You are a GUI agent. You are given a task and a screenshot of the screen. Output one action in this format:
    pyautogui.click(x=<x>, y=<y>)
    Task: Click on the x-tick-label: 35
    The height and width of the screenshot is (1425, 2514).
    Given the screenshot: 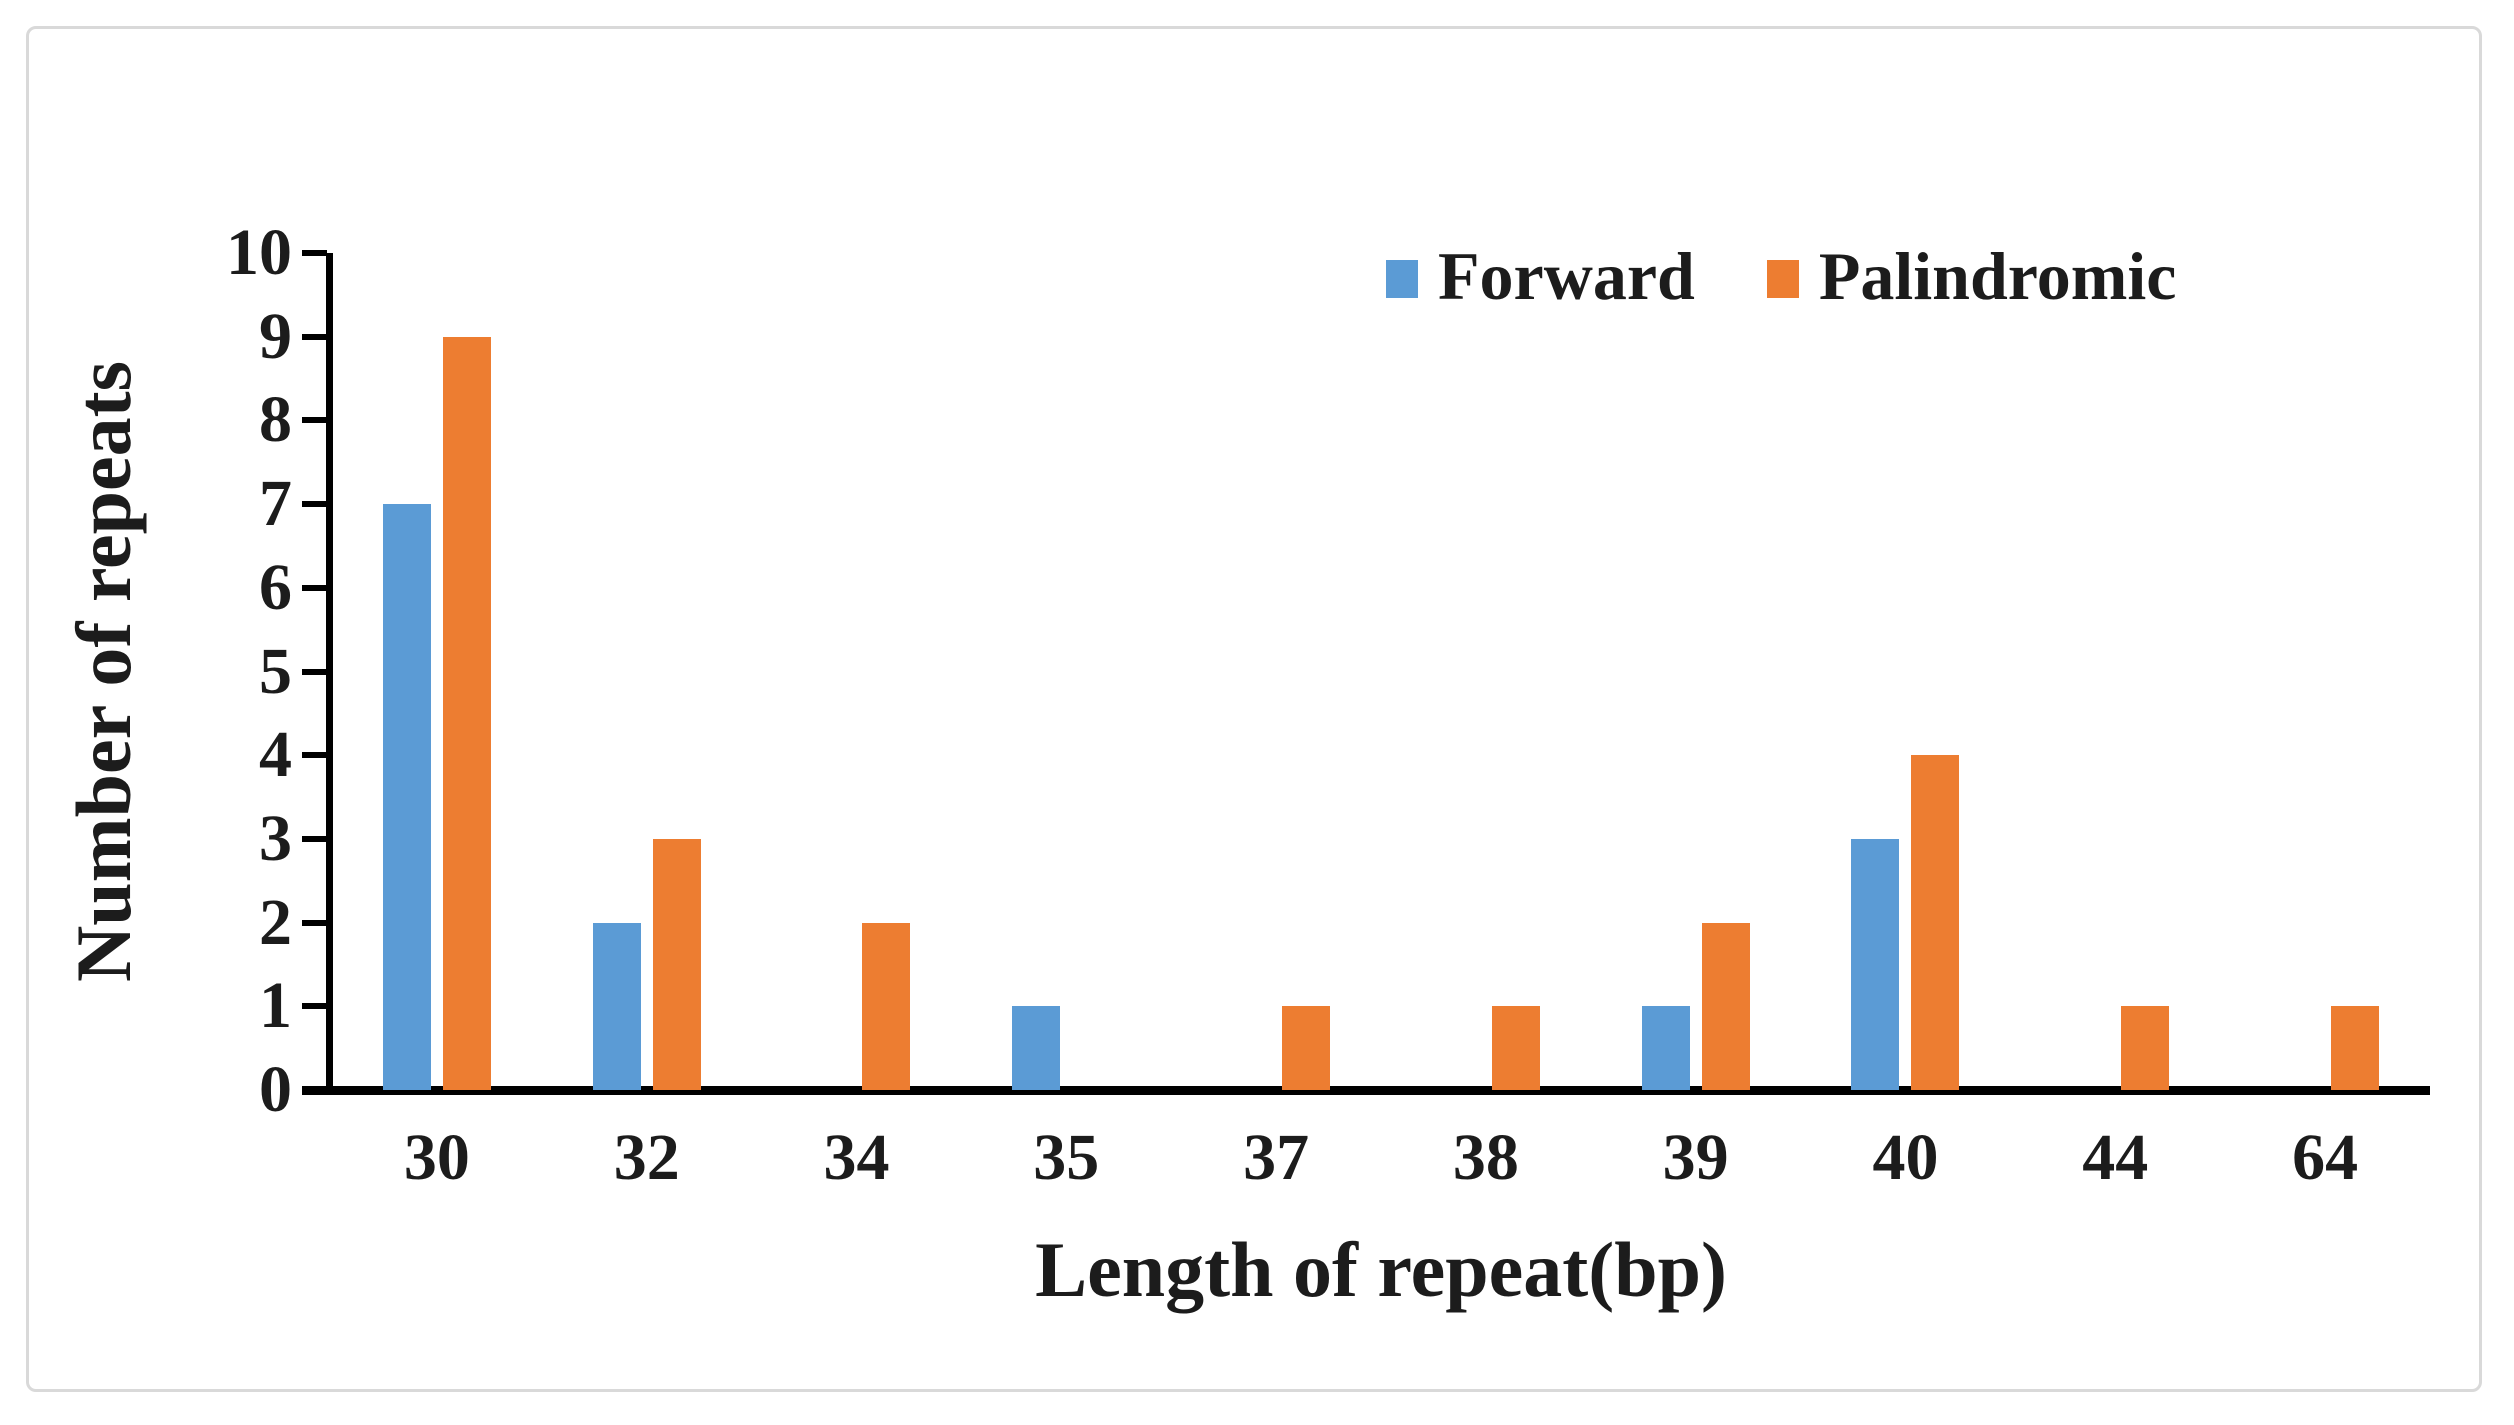 What is the action you would take?
    pyautogui.click(x=1066, y=1157)
    